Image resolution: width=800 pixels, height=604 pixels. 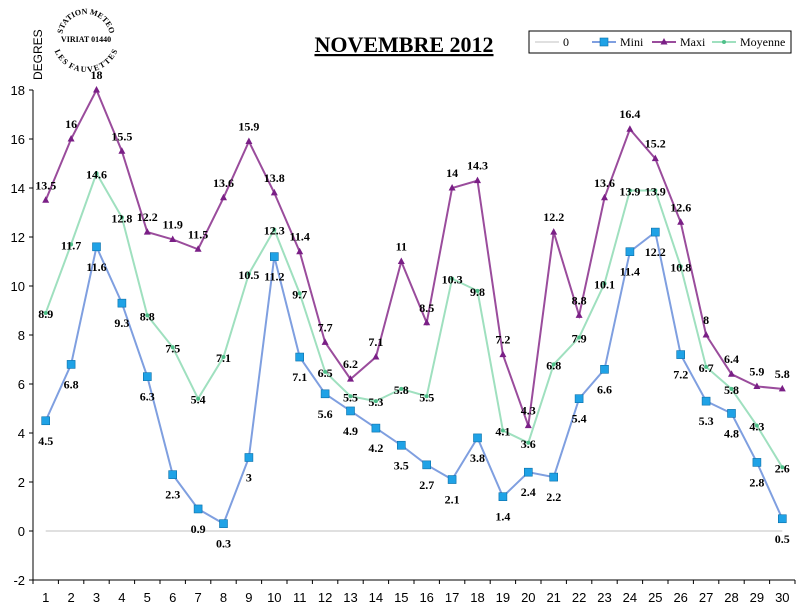 I want to click on data-label-maxi: 4.3, so click(x=528, y=411).